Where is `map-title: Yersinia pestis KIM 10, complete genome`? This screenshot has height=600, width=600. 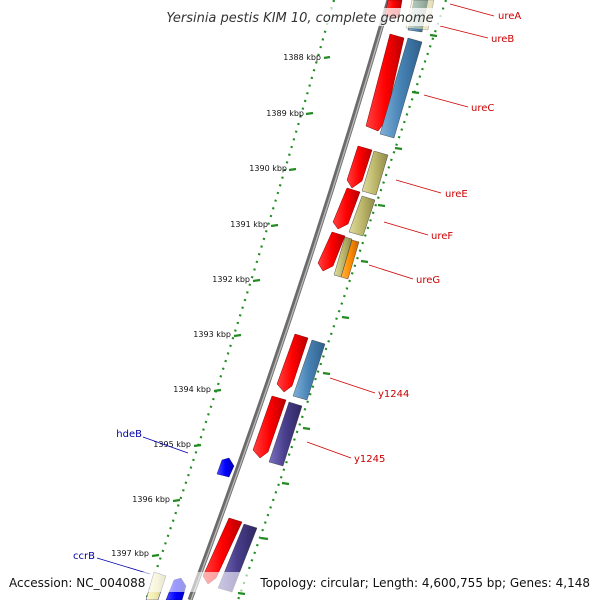 map-title: Yersinia pestis KIM 10, complete genome is located at coordinates (299, 18).